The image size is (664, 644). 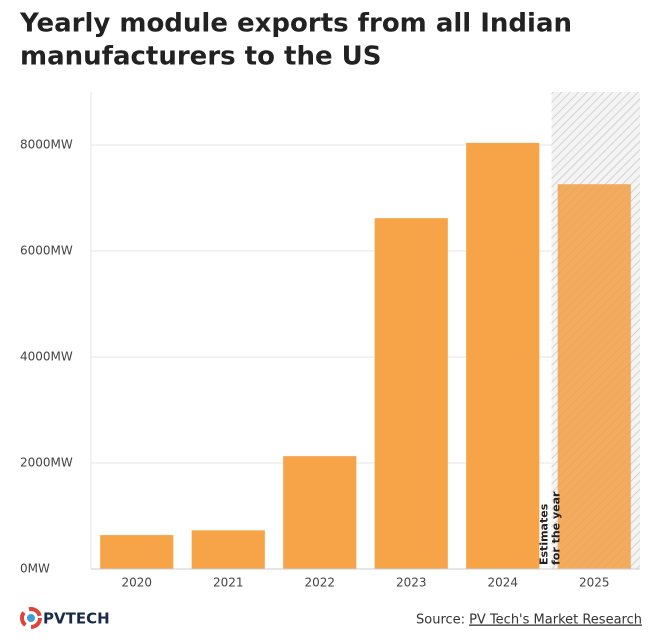 What do you see at coordinates (295, 24) in the screenshot?
I see `chart-title: Yearly module exports from all Indian` at bounding box center [295, 24].